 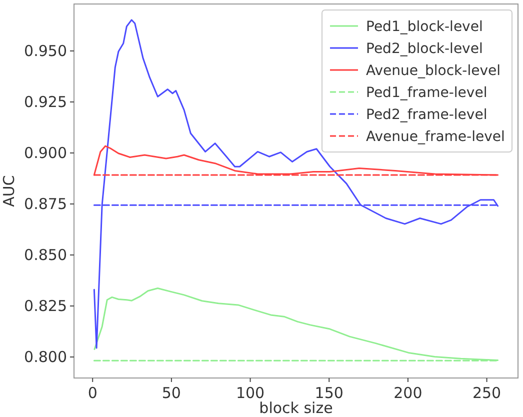 I want to click on legend-label: Ped2_block-level, so click(x=424, y=48).